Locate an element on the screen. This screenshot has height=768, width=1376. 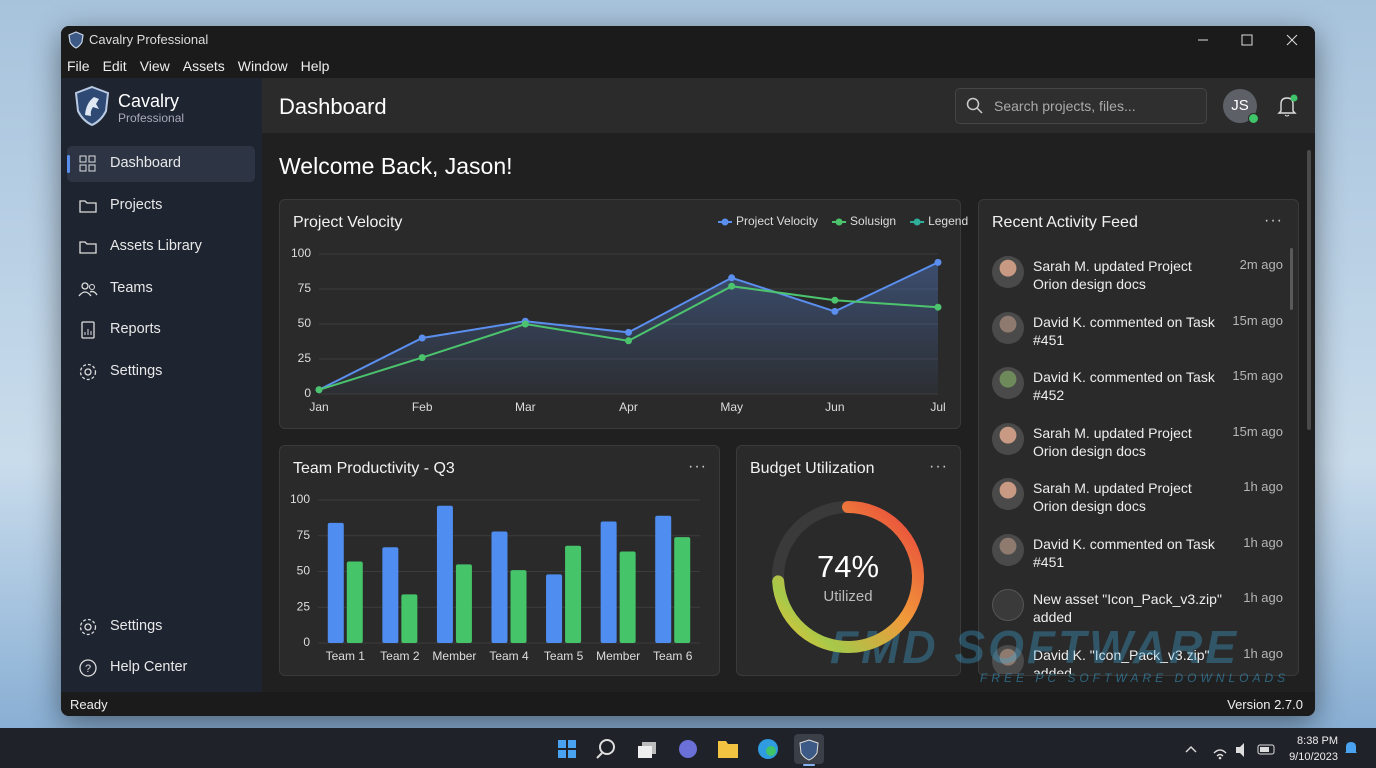
panel-title: Team Productivity - Q3 is located at coordinates (374, 468).